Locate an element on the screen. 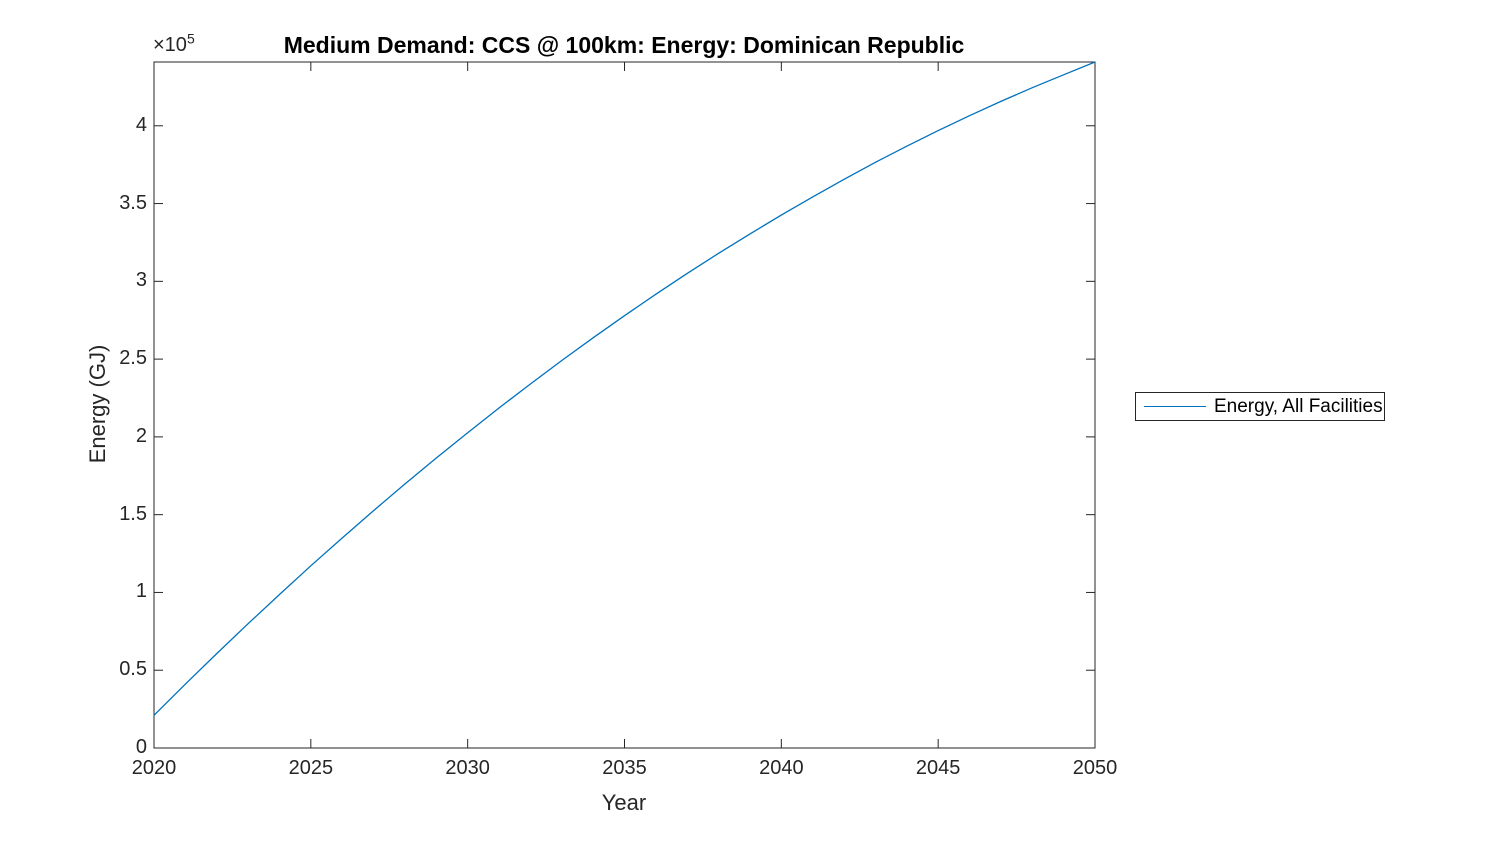  legend-line-sample is located at coordinates (1175, 406).